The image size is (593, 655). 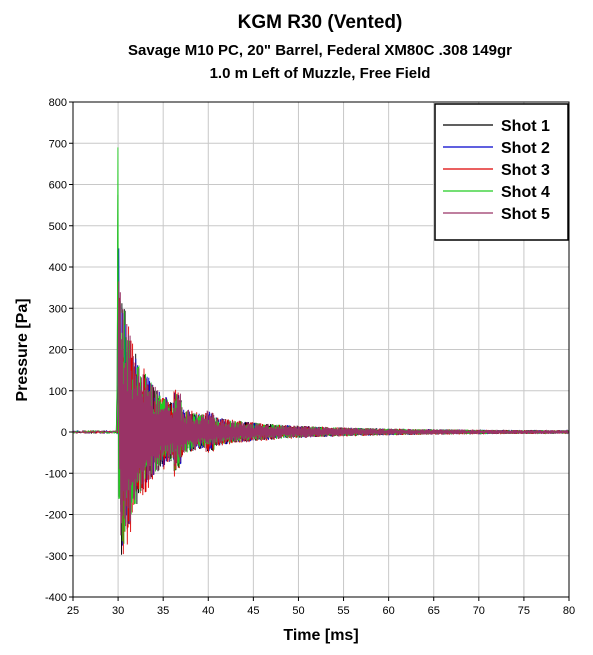 What do you see at coordinates (320, 73) in the screenshot?
I see `chart-subtitle-line-2: 1.0 m Left of Muzzle, Free Field` at bounding box center [320, 73].